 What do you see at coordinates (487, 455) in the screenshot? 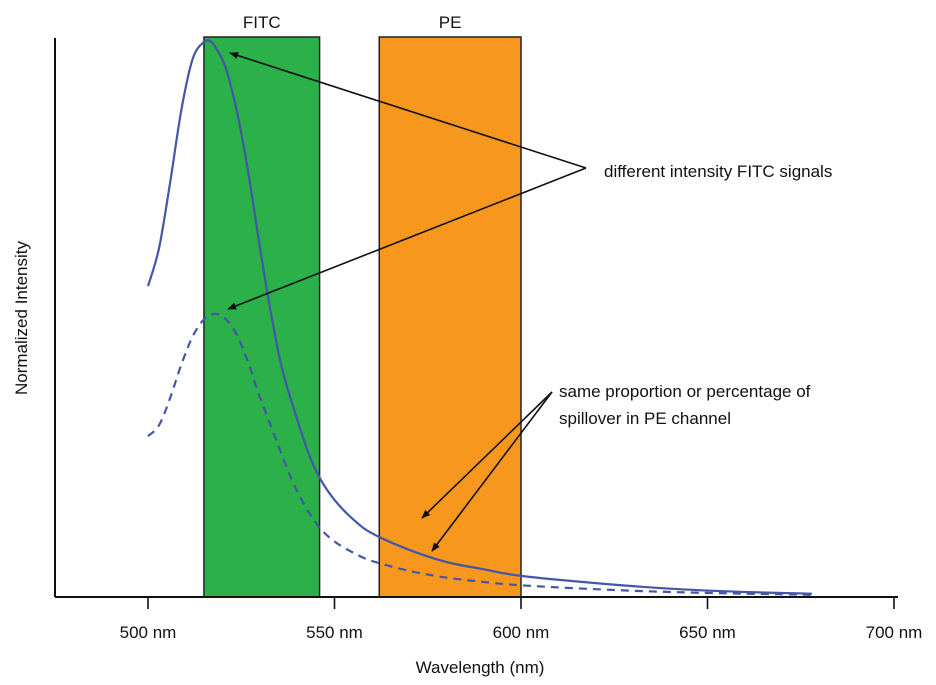
I see `arrow-to-solid-spillover` at bounding box center [487, 455].